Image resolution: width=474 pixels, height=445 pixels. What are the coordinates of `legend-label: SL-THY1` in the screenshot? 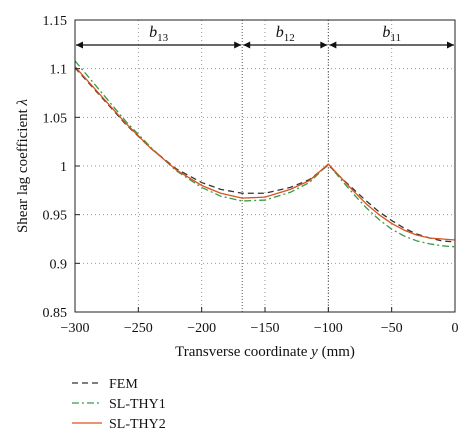 It's located at (137, 404).